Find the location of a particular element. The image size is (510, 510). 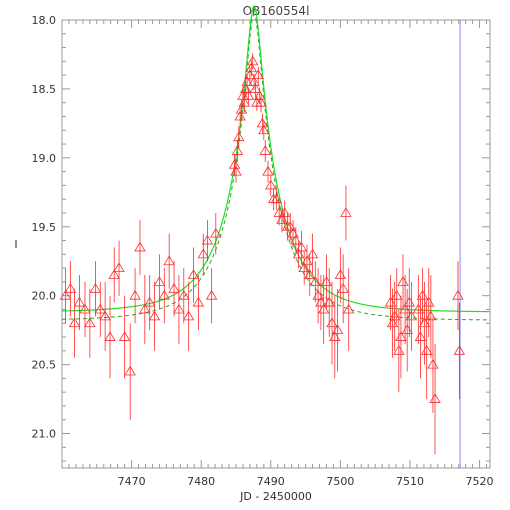

y-tick-label: 20.5 is located at coordinates (44, 365).